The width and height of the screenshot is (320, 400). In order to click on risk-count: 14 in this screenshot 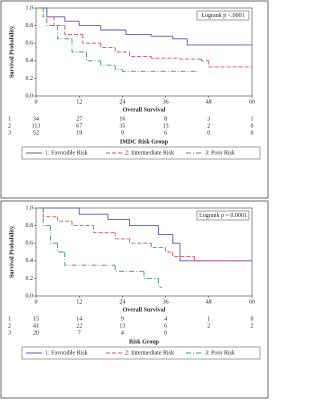, I will do `click(79, 319)`.